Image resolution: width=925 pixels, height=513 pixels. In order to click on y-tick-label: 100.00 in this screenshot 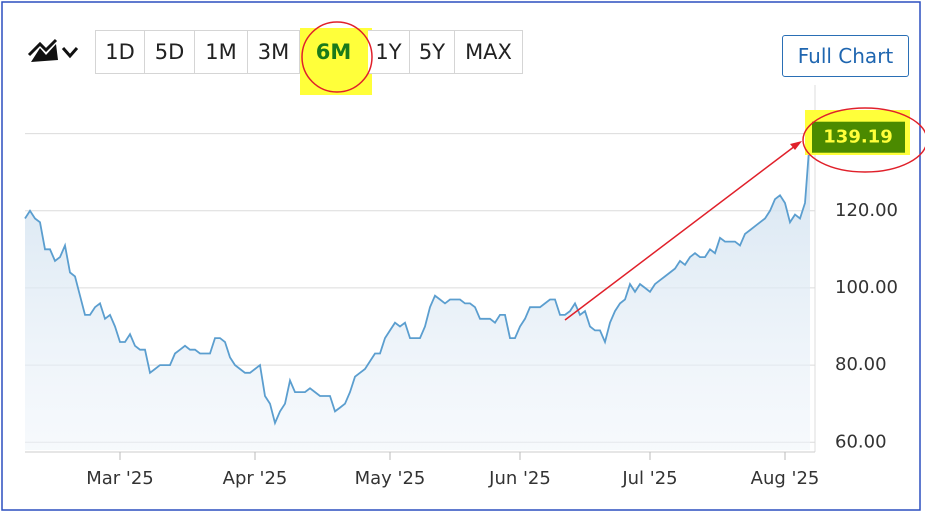, I will do `click(866, 287)`.